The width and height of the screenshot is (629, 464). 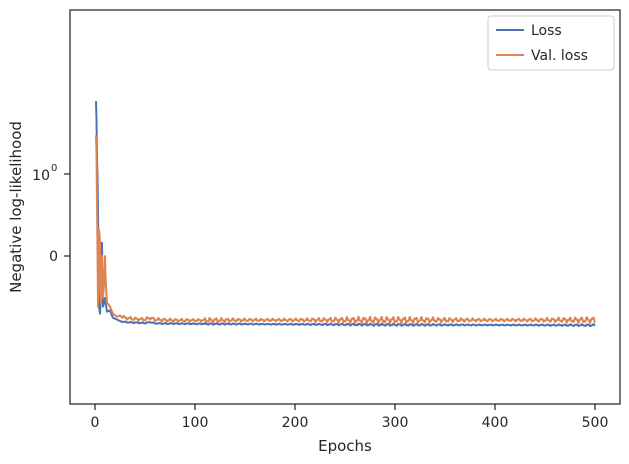 I want to click on x-tick-label: 400, so click(x=495, y=423).